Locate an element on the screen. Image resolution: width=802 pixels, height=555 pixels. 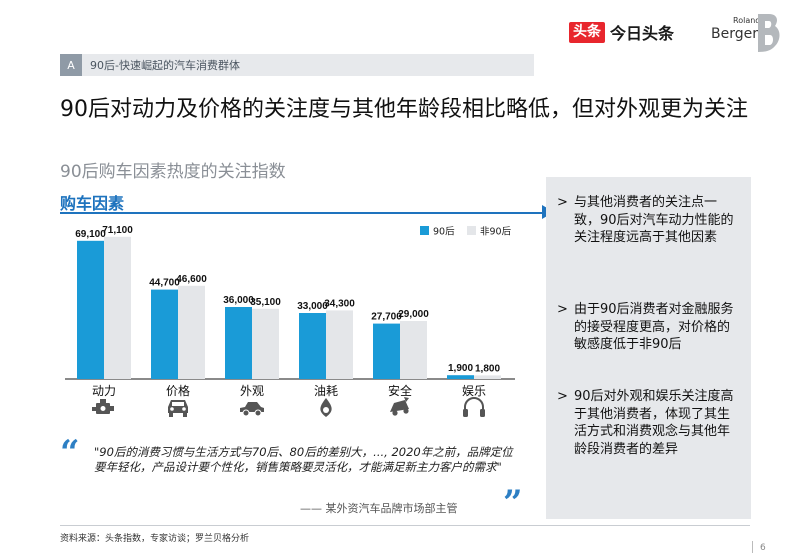
legend-label: 非90后 is located at coordinates (496, 232).